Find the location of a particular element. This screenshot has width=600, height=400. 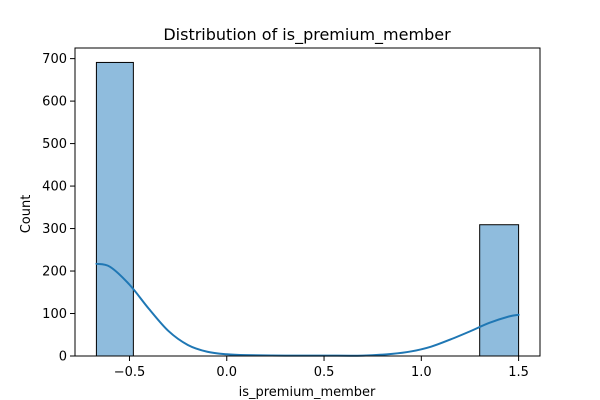

y-tick-label: 0 is located at coordinates (63, 357).